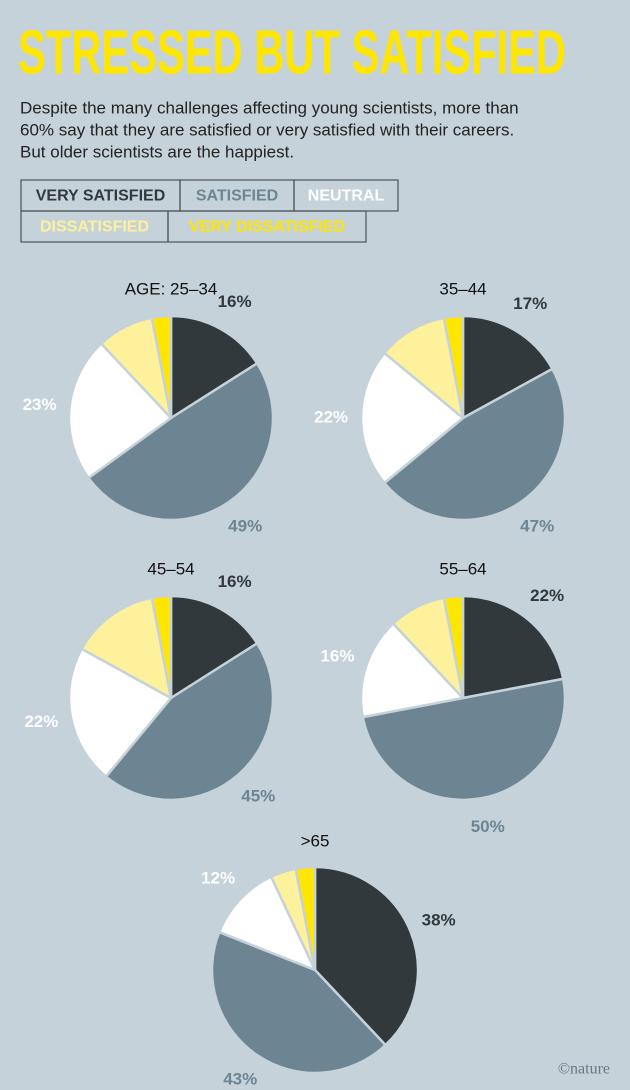 Image resolution: width=630 pixels, height=1090 pixels. I want to click on legend-label: VERY SATISFIED, so click(101, 196).